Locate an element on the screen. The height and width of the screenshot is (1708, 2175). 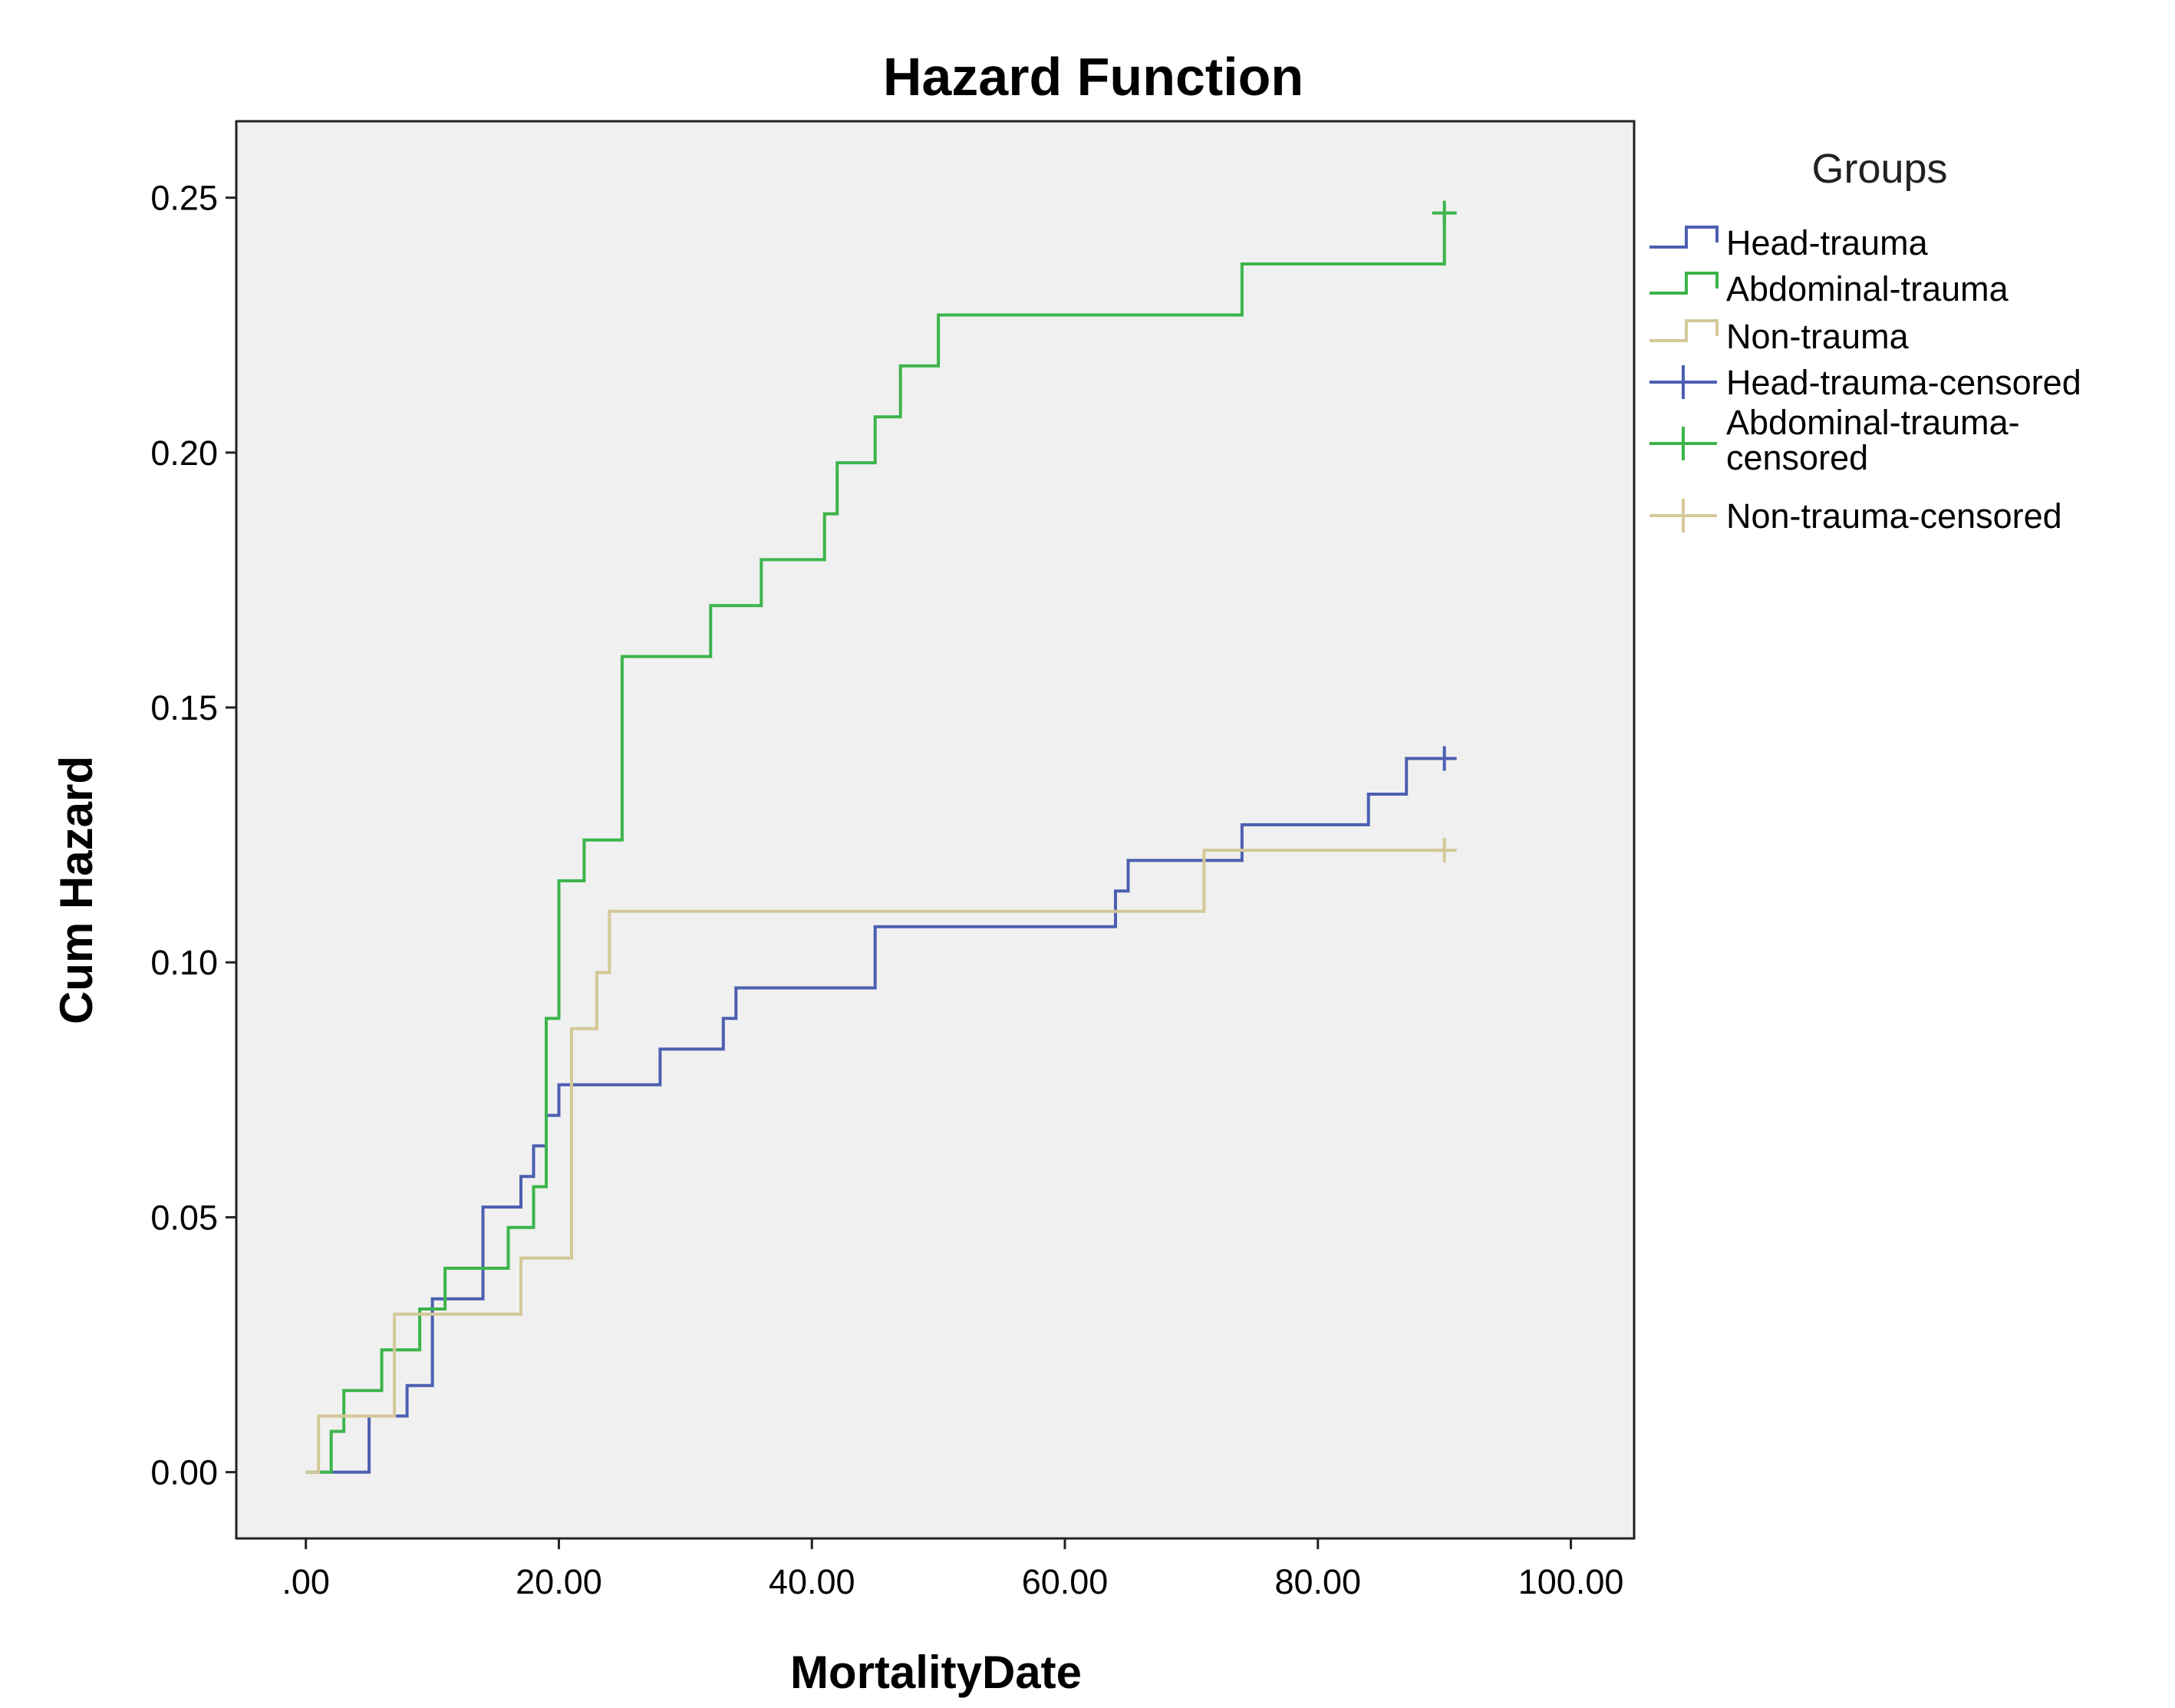
y-tick-label: 0.00 is located at coordinates (184, 1472).